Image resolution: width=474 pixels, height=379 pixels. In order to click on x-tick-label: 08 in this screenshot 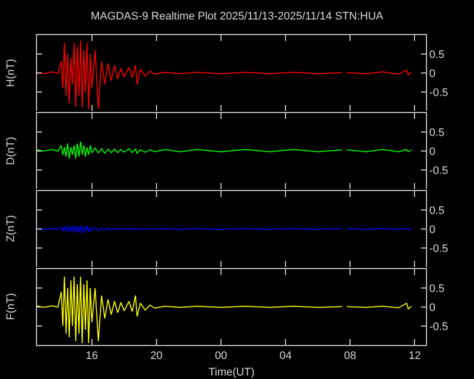, I will do `click(350, 356)`.